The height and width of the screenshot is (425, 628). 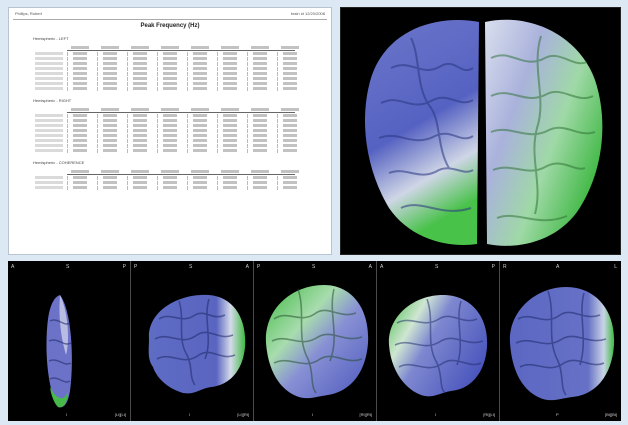 I want to click on panel-view-label: [Lt][Rt], so click(x=243, y=414).